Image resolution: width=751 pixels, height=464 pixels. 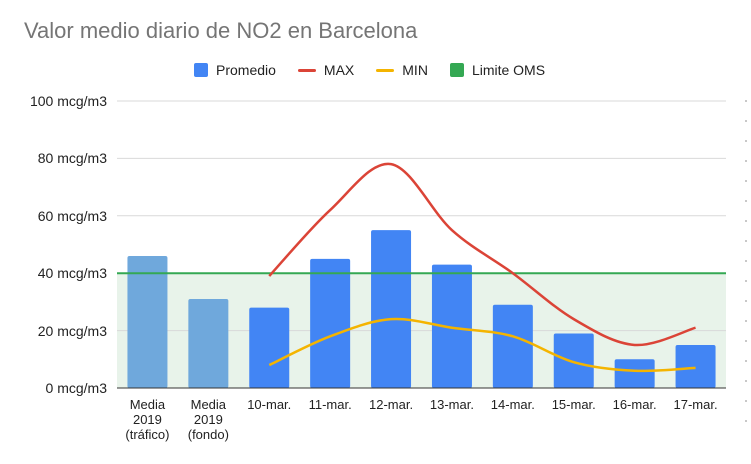 I want to click on bar-13-mar-, so click(x=451, y=326).